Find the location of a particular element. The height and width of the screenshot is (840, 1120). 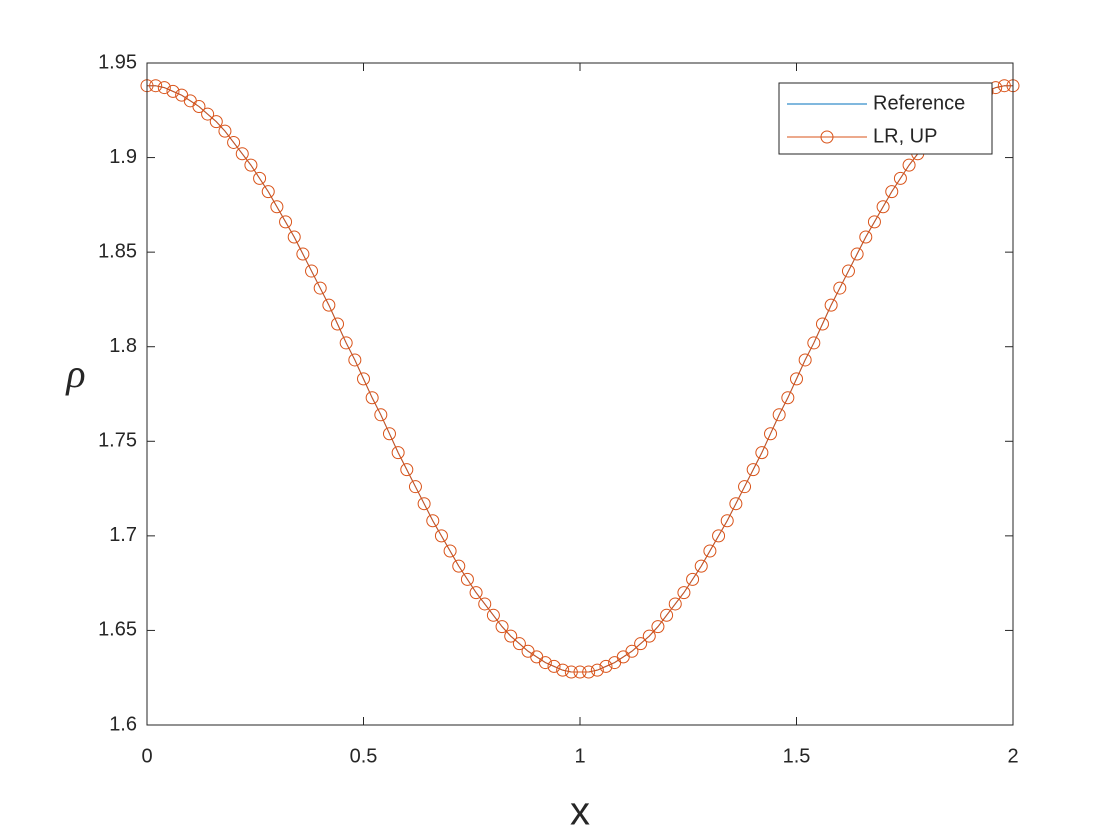

y-tick-label: 1.6 is located at coordinates (123, 724).